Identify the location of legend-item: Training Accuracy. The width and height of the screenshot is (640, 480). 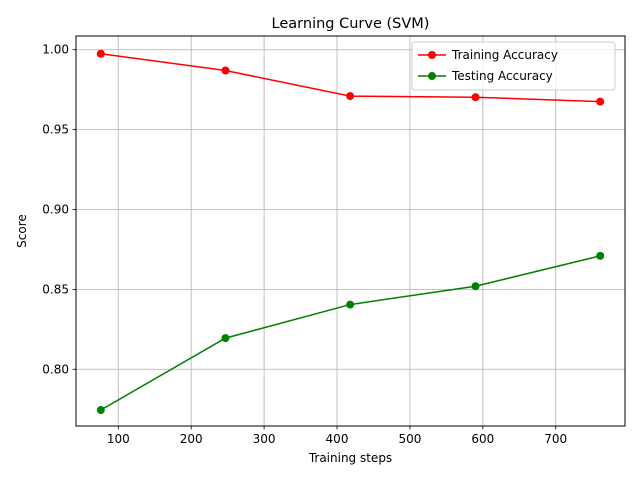
(488, 55).